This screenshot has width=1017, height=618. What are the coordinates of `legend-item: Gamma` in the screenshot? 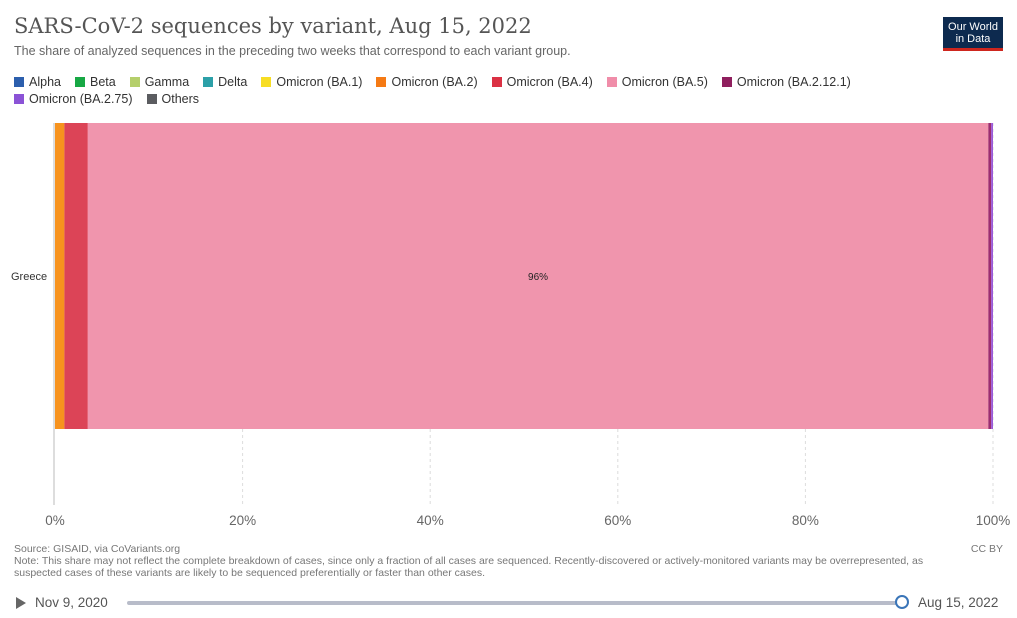 It's located at (159, 82).